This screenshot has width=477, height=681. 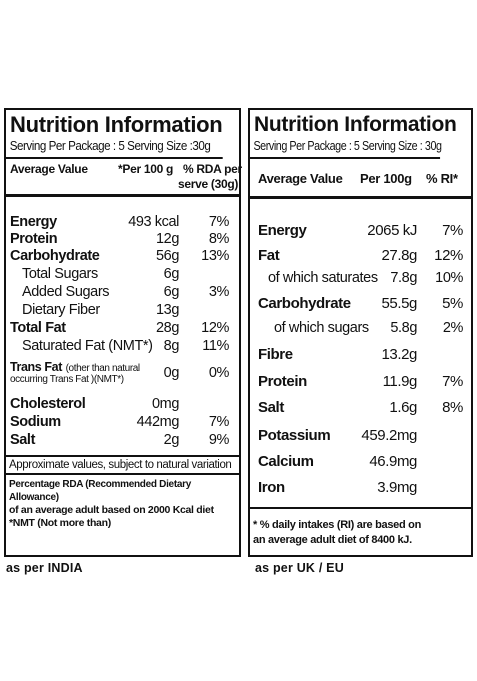 What do you see at coordinates (100, 310) in the screenshot?
I see `india-row-dietary-fiber: Dietary Fiber 13g` at bounding box center [100, 310].